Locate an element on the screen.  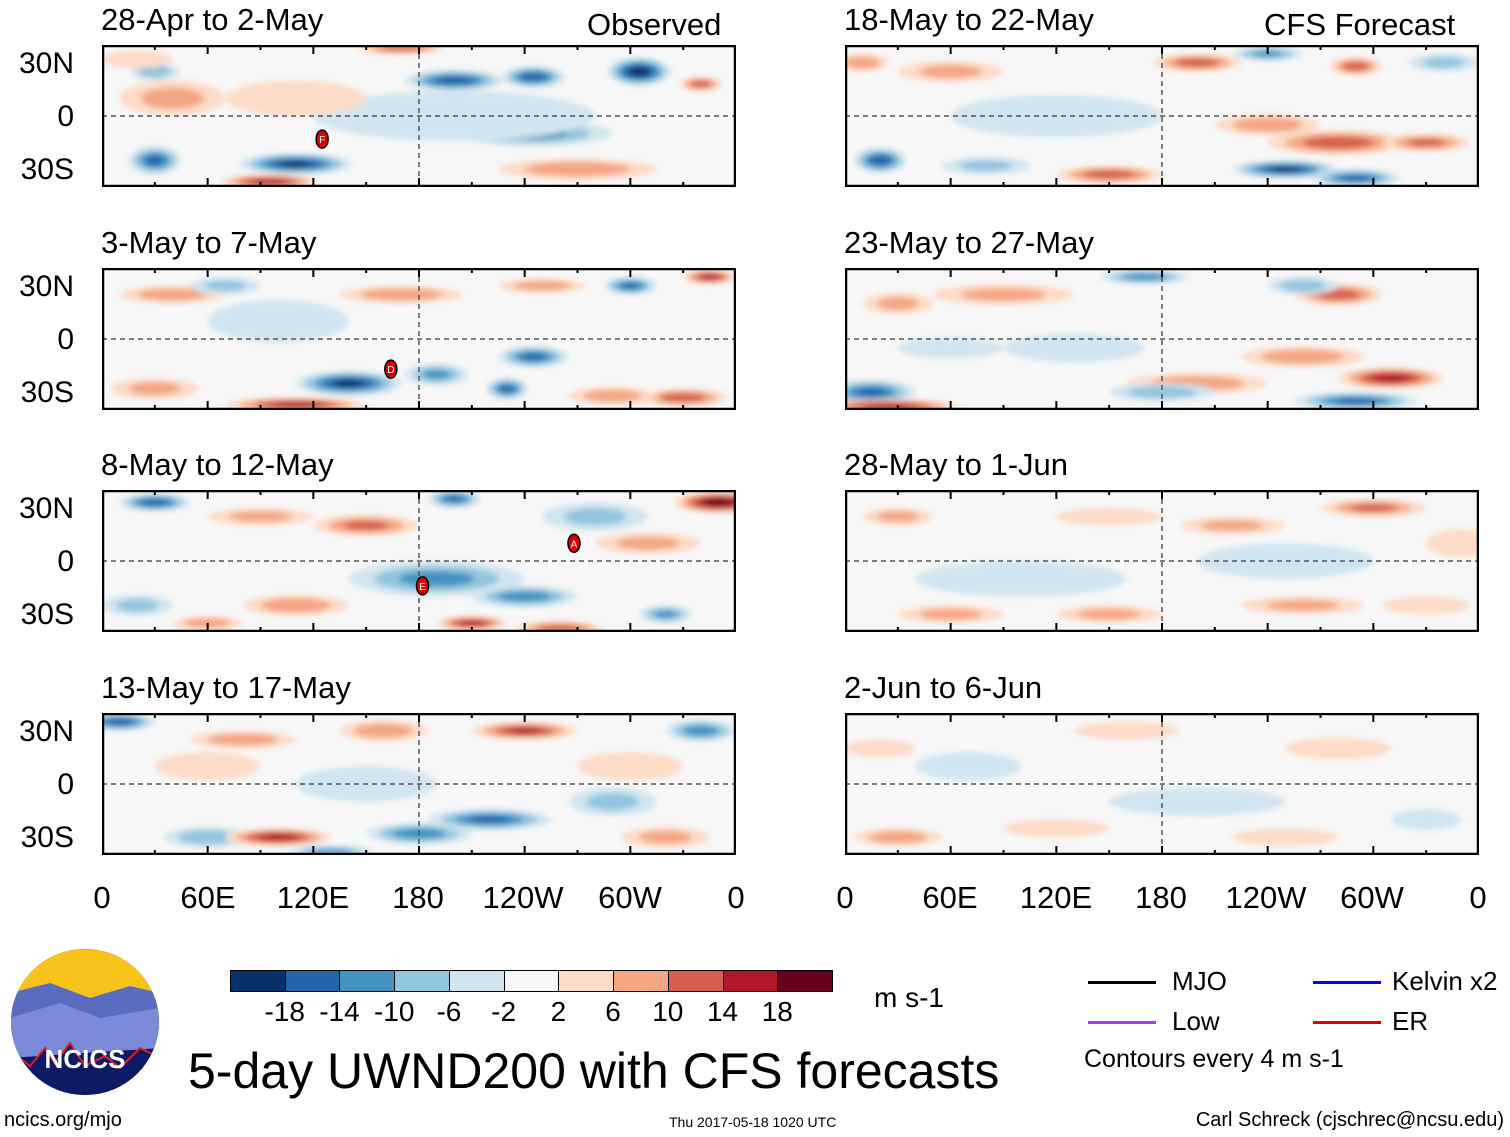
source-url: ncics.org/mjo is located at coordinates (63, 1120).